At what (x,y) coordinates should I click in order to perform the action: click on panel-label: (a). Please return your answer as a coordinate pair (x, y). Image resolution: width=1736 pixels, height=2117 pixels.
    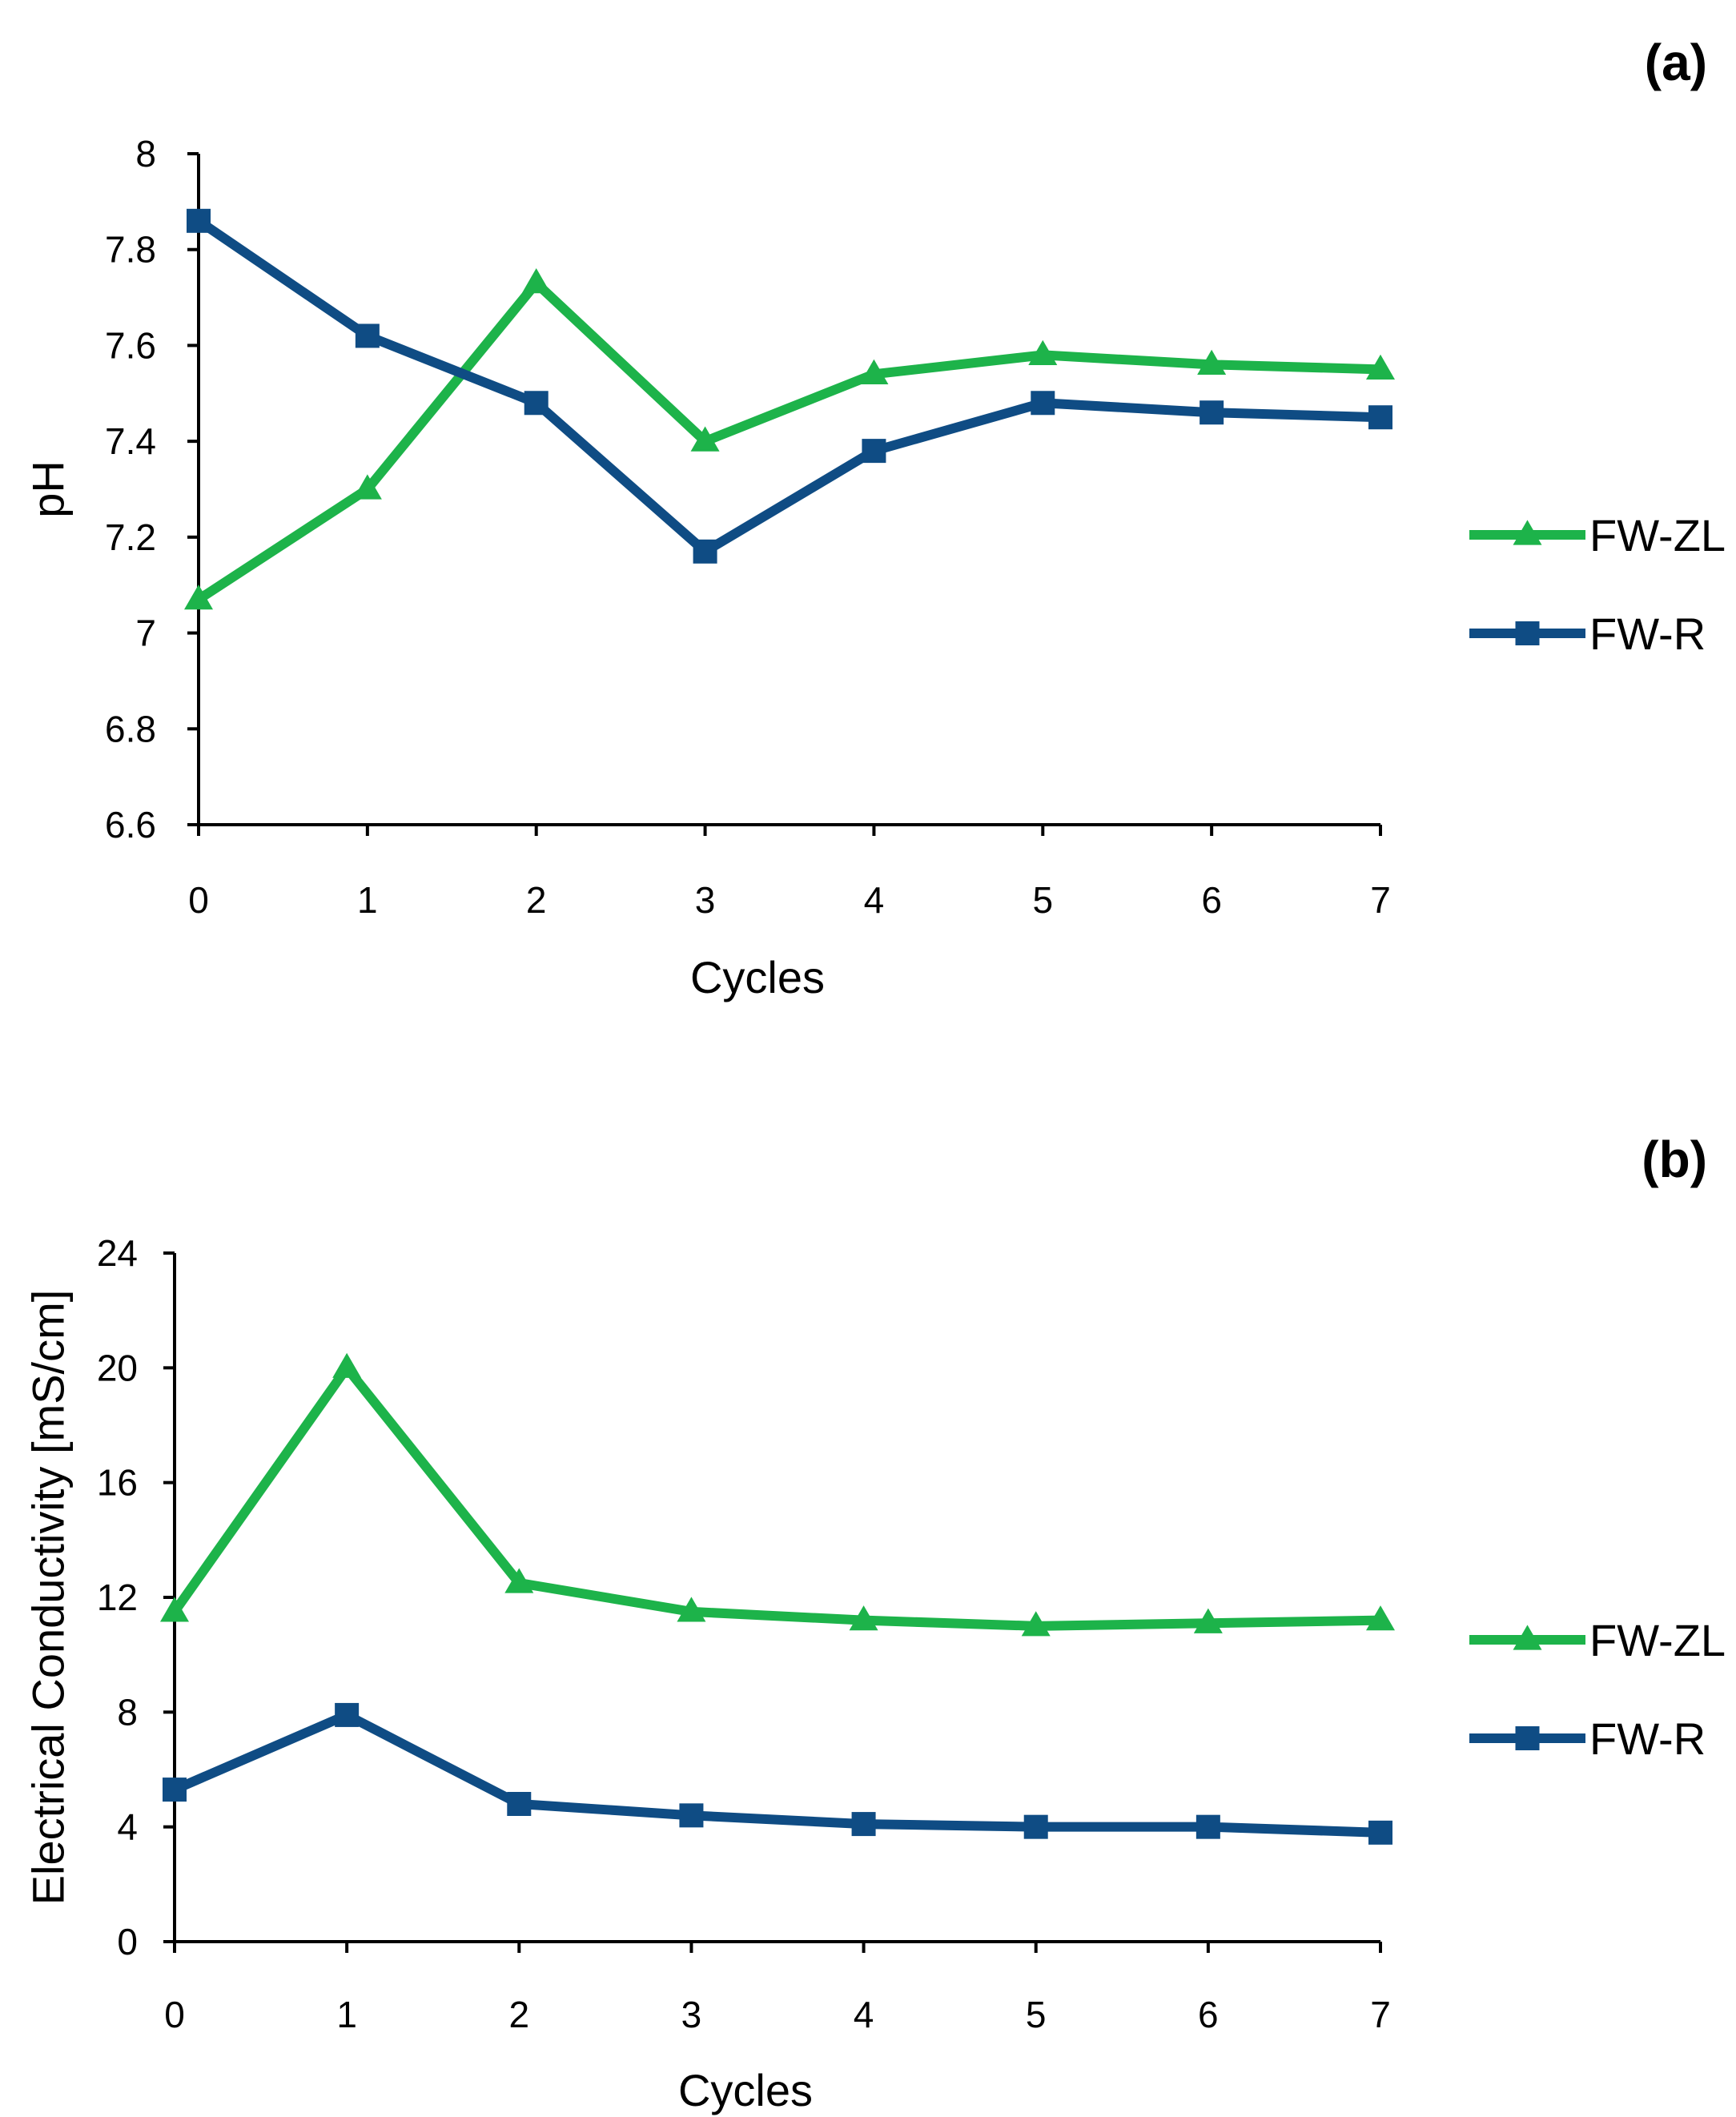
    Looking at the image, I should click on (1676, 63).